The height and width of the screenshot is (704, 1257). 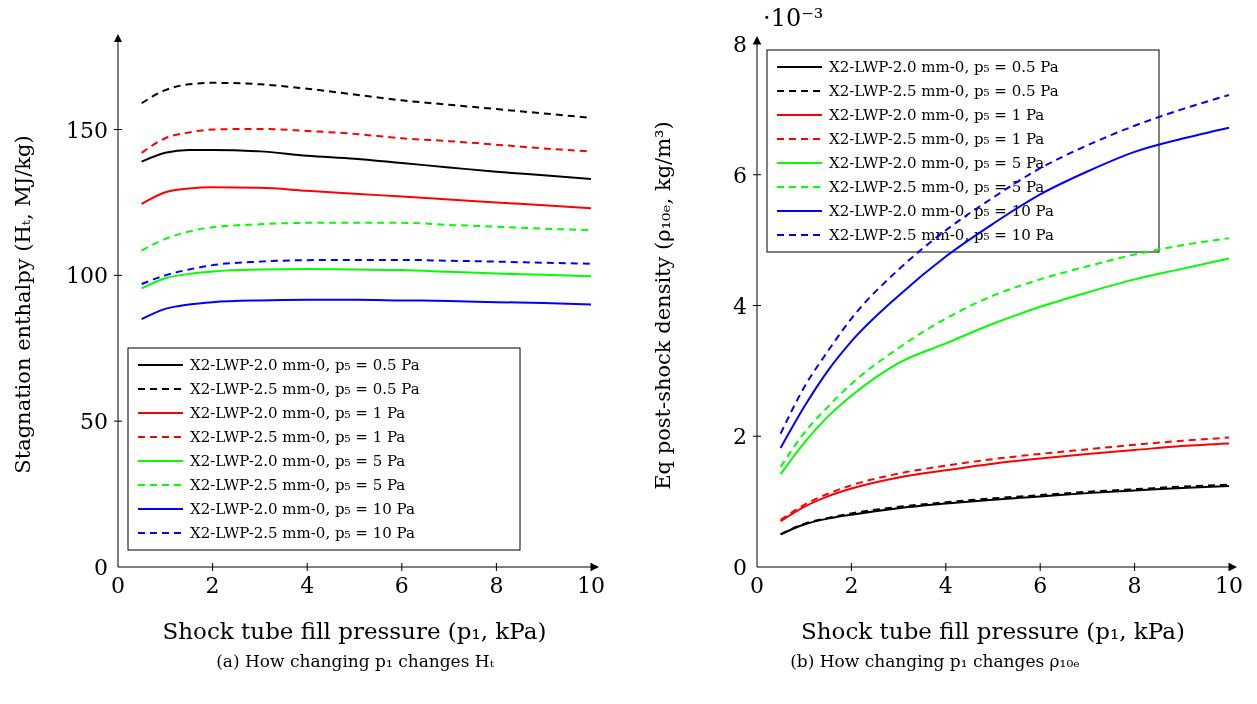 What do you see at coordinates (298, 485) in the screenshot?
I see `legend-label: X2-LWP-2.5 mm-0, p₅ = 5 Pa` at bounding box center [298, 485].